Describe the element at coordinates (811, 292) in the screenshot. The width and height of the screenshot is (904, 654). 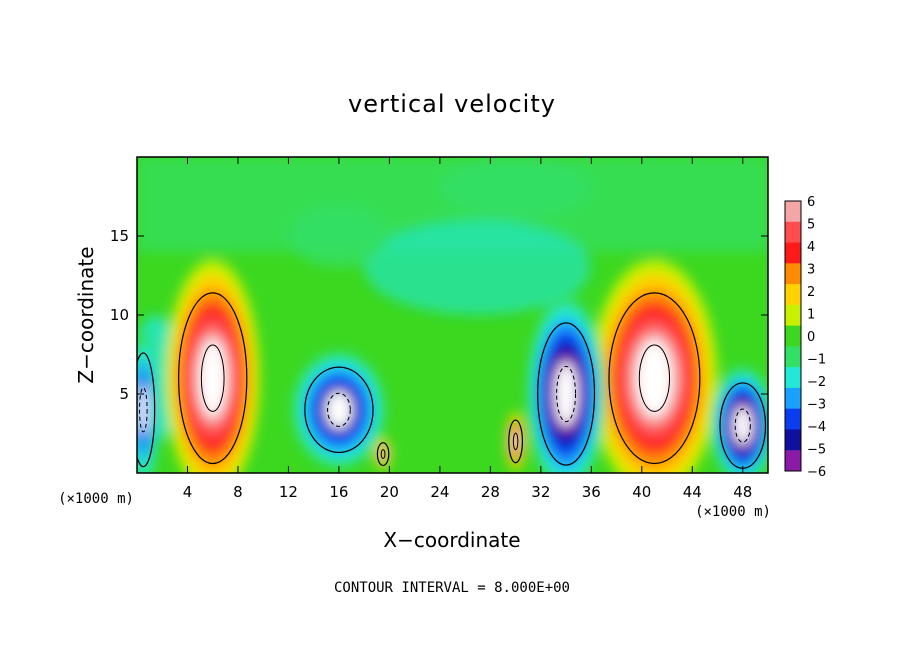
I see `colorbar-label: 2` at that location.